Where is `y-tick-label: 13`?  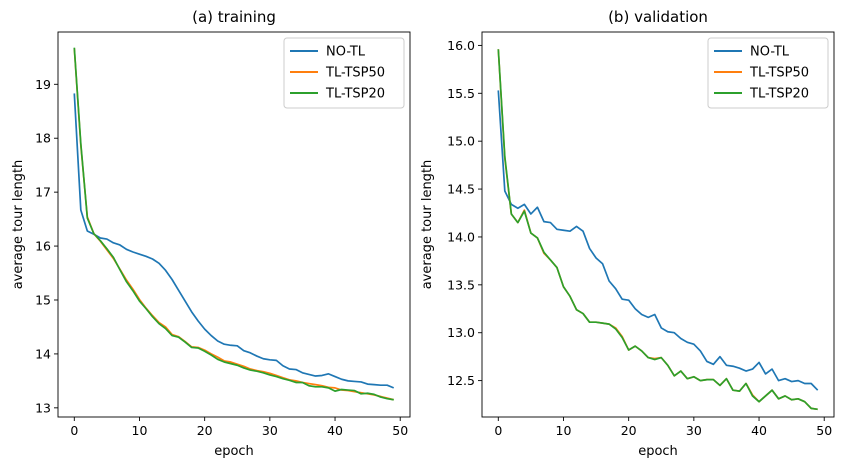 y-tick-label: 13 is located at coordinates (43, 407).